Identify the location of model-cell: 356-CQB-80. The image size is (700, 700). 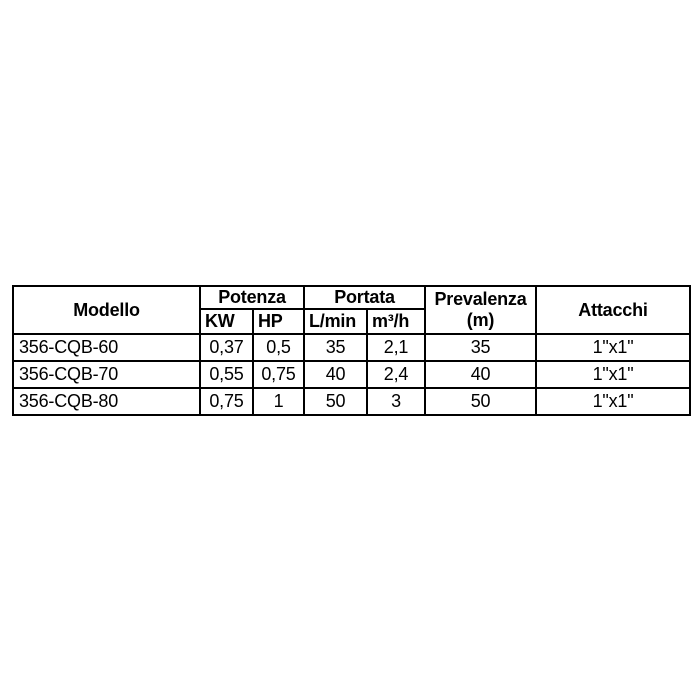
(106, 401).